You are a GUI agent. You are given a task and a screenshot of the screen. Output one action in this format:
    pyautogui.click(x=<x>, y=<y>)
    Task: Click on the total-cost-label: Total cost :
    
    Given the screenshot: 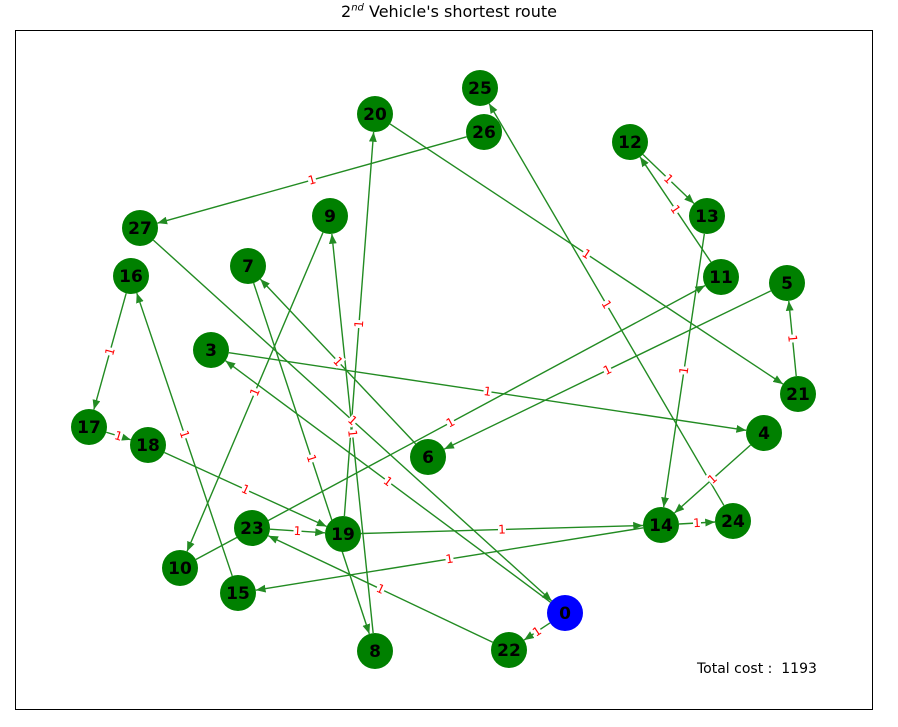 What is the action you would take?
    pyautogui.click(x=735, y=669)
    